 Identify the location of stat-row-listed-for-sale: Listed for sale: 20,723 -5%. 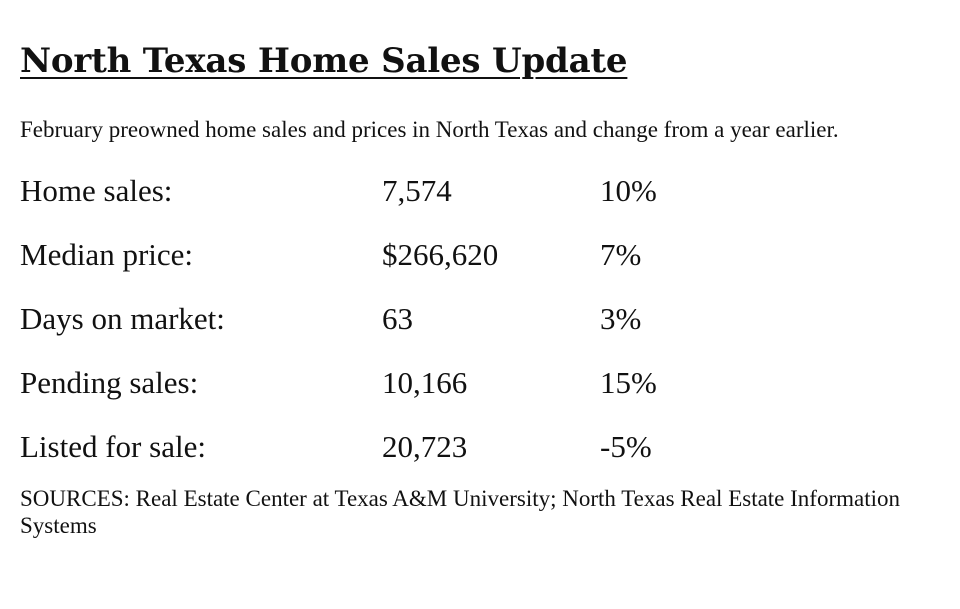
(480, 447).